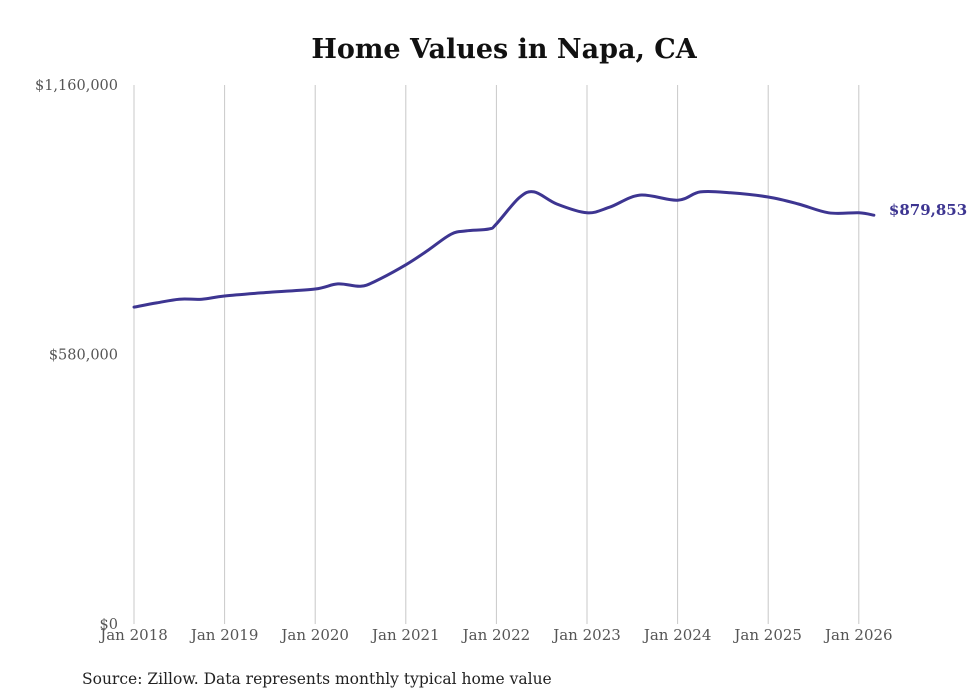  I want to click on x-tick-label: Jan 2025, so click(767, 635).